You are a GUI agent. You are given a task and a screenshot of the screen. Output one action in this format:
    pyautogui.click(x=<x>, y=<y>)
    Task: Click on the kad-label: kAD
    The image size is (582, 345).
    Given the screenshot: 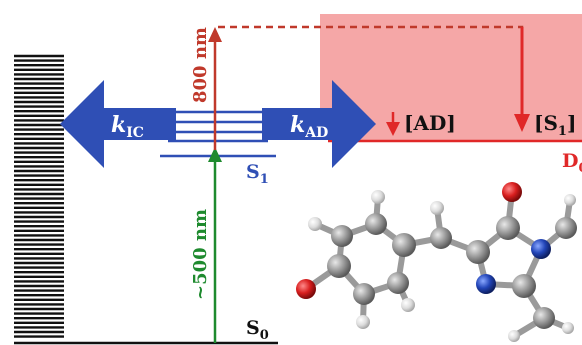 What is the action you would take?
    pyautogui.click(x=309, y=126)
    